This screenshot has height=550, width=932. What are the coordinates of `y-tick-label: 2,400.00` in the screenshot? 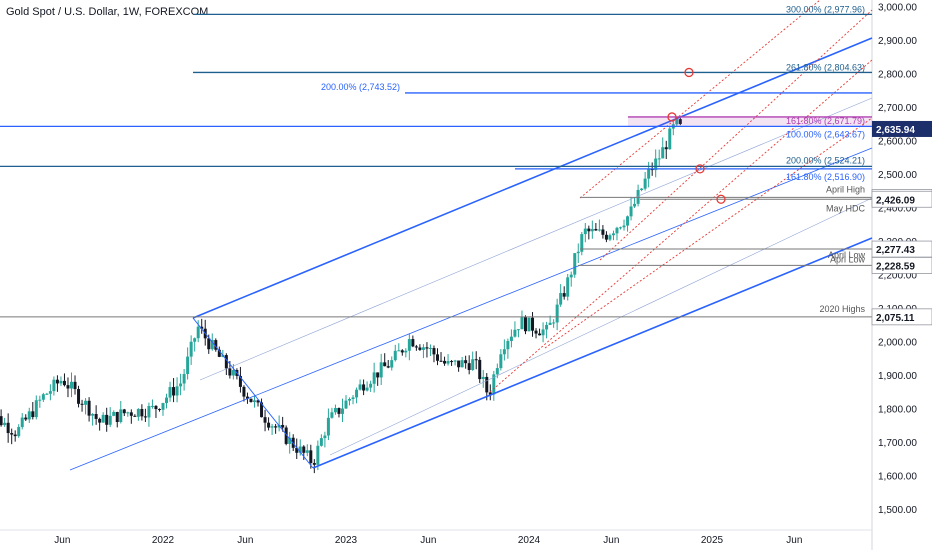 It's located at (897, 209).